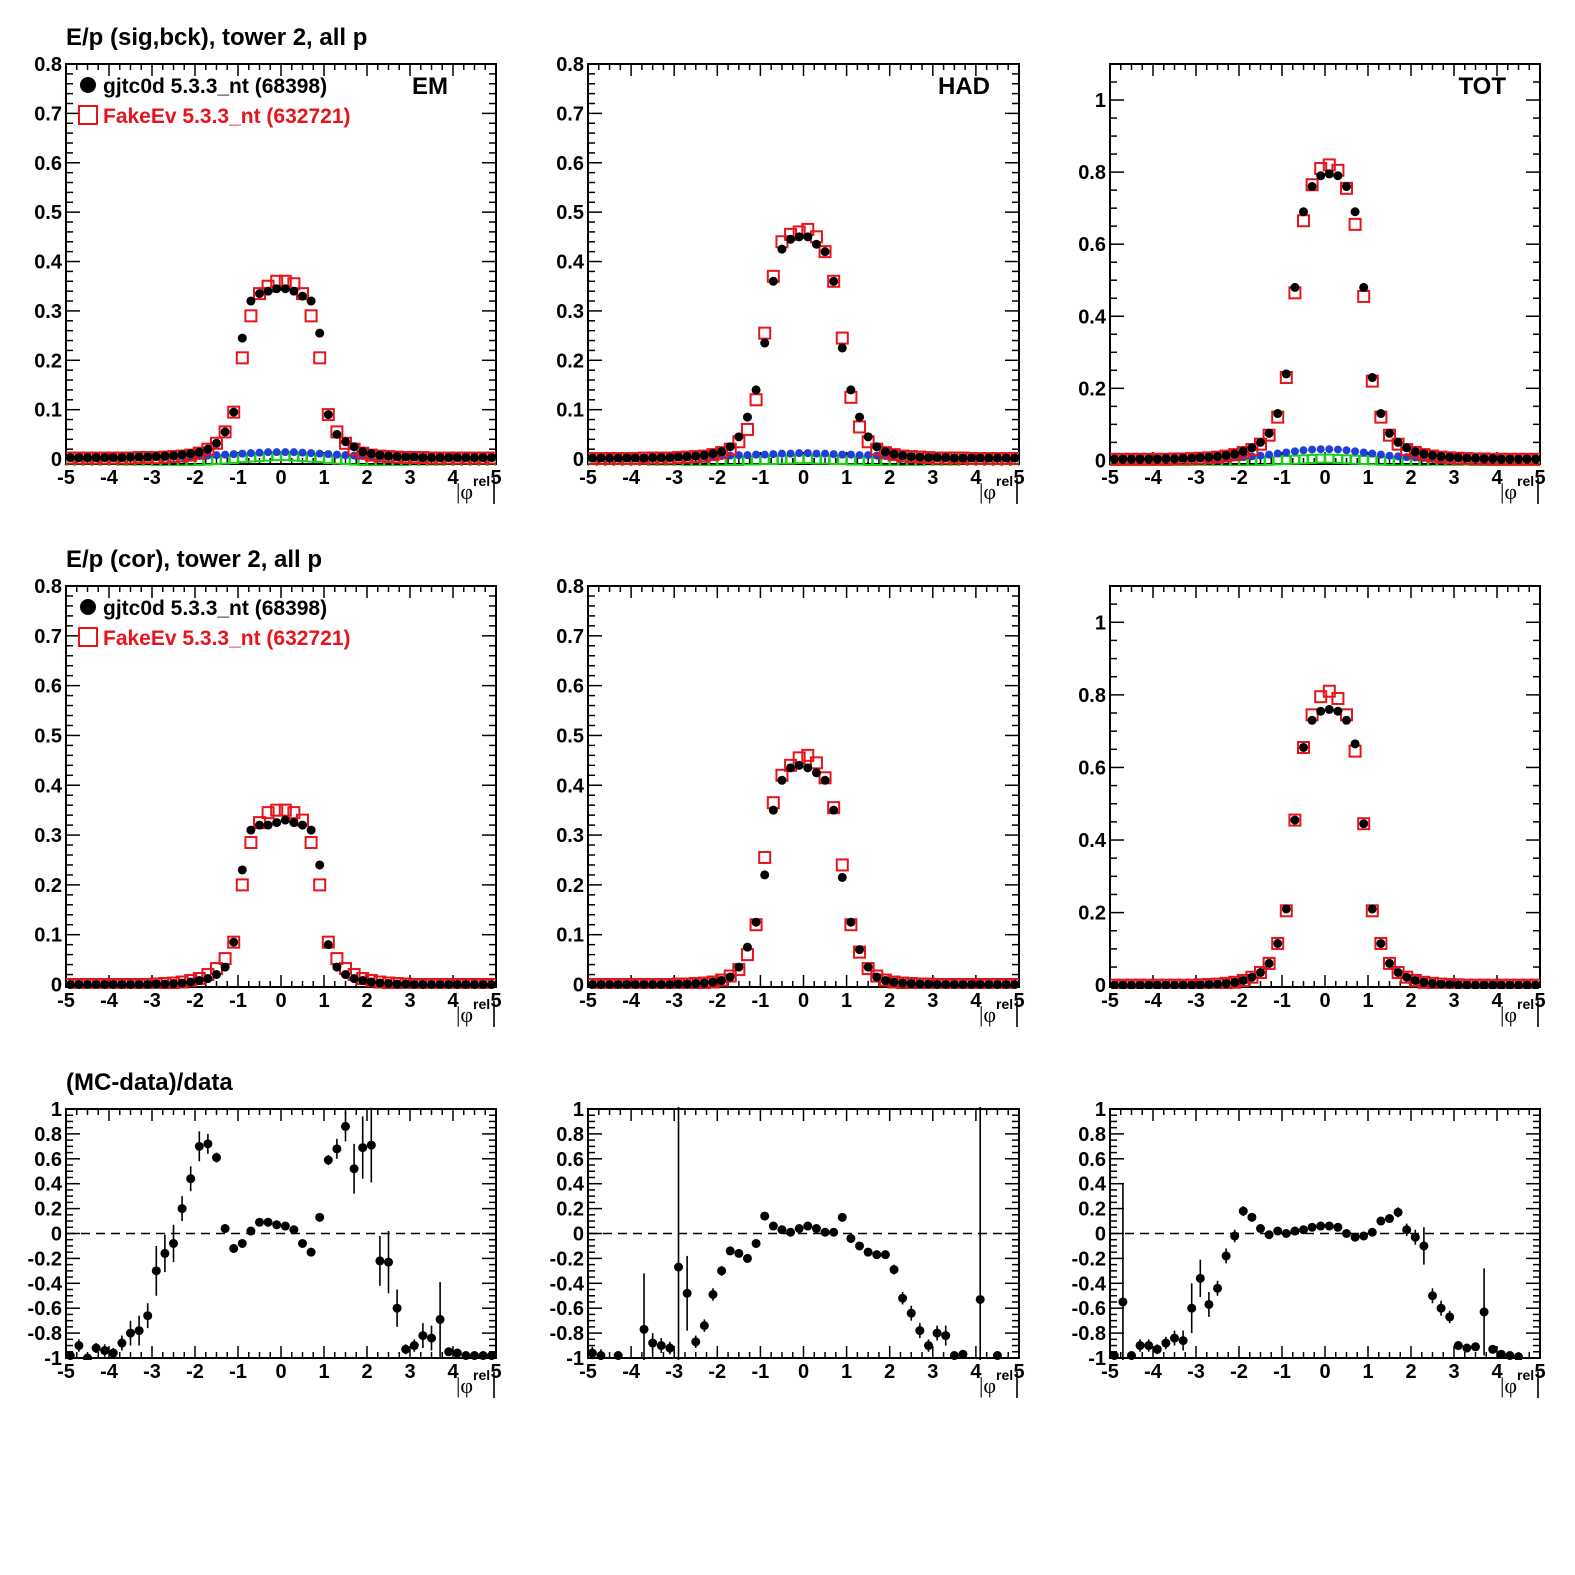 This screenshot has height=1575, width=1575. I want to click on panel-r0-c2: -5 -4 -3 -2 -1 0 1 2 3 4 5 |φ rel 0 0.2 0.4 0.6 0.8 1 TOT, so click(1312, 283).